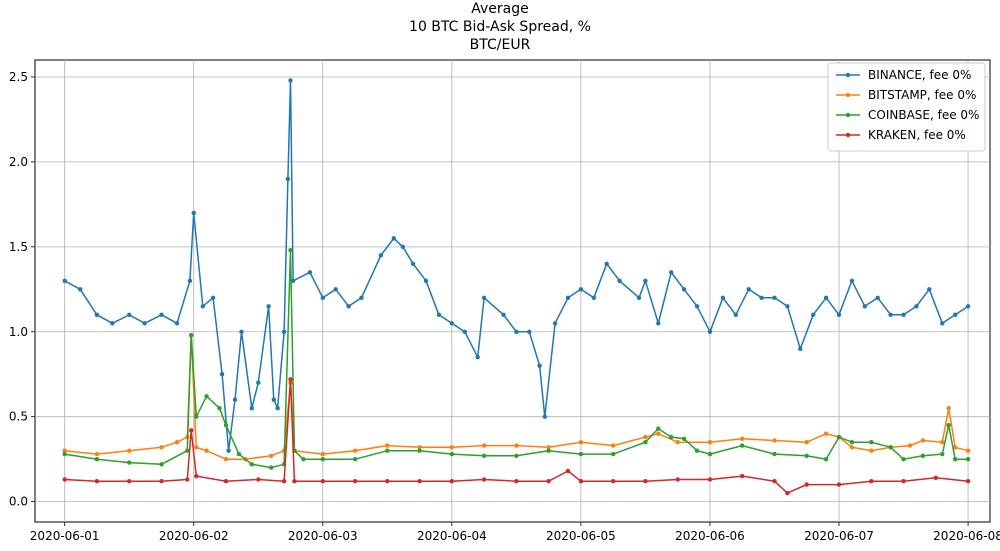 This screenshot has width=1000, height=551. What do you see at coordinates (452, 536) in the screenshot?
I see `x-tick-label: 2020-06-04` at bounding box center [452, 536].